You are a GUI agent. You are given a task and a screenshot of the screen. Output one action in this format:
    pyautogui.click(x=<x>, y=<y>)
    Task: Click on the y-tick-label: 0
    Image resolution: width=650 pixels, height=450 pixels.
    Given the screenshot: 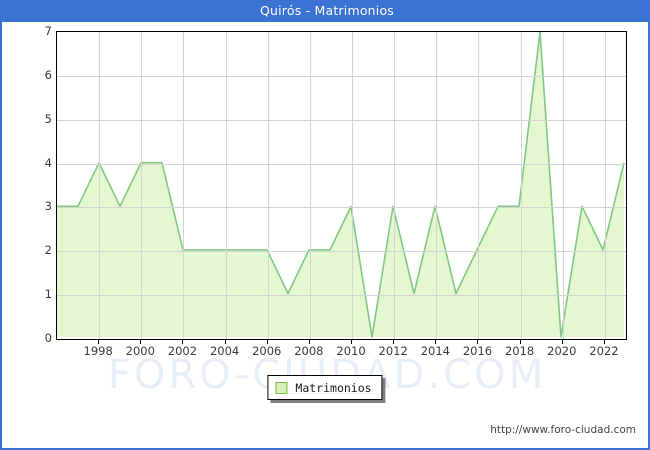 What is the action you would take?
    pyautogui.click(x=48, y=338)
    